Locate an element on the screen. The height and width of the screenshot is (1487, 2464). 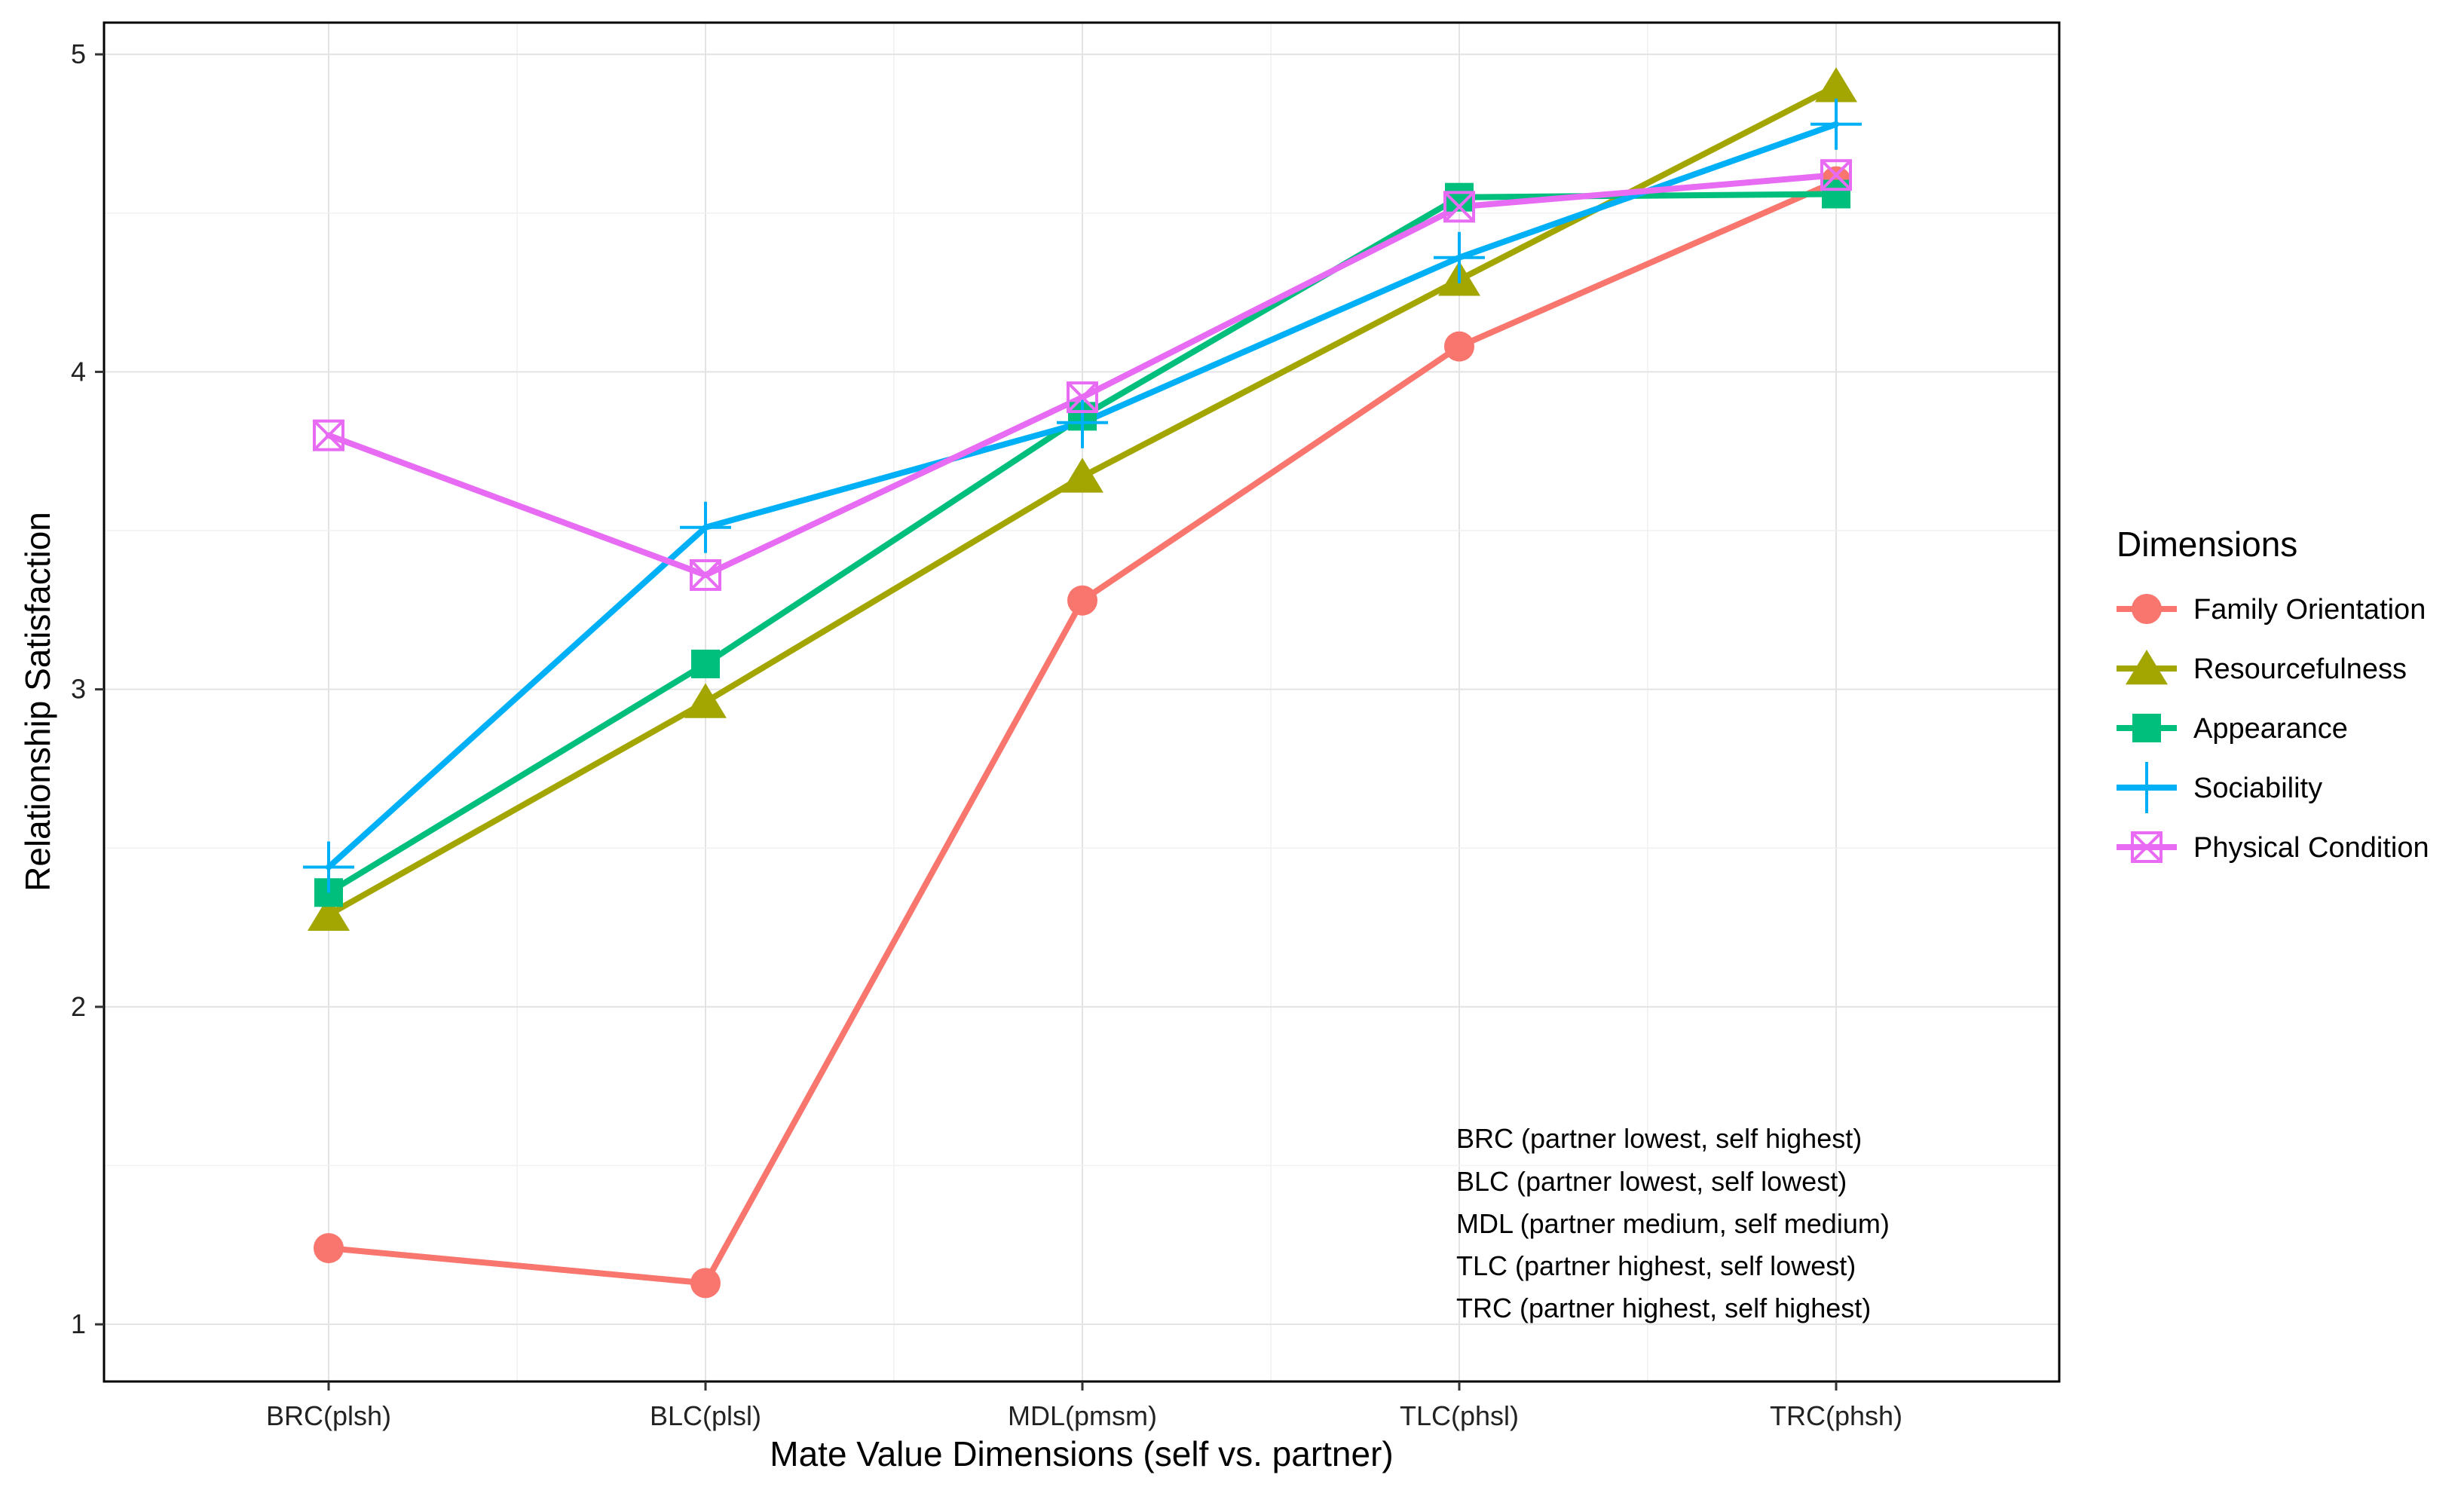
x-tick-label: TRC(phsh) is located at coordinates (1836, 1415).